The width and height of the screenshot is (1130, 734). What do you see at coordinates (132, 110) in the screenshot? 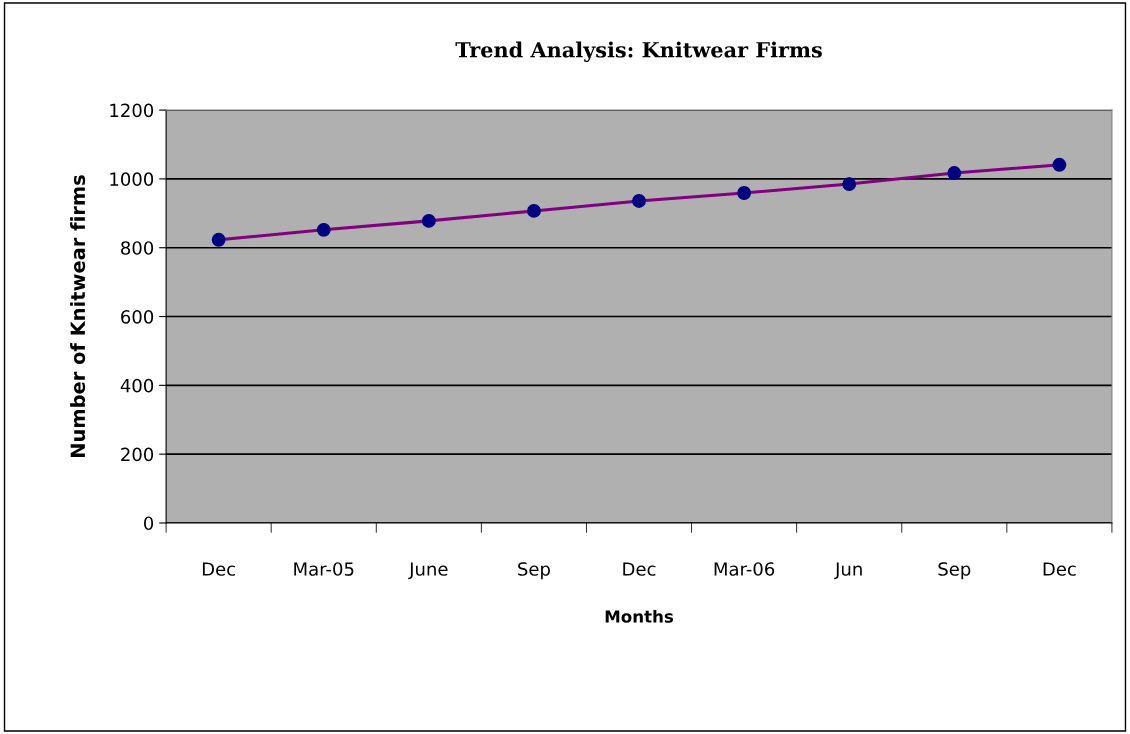
I see `y-tick-label: 1200` at bounding box center [132, 110].